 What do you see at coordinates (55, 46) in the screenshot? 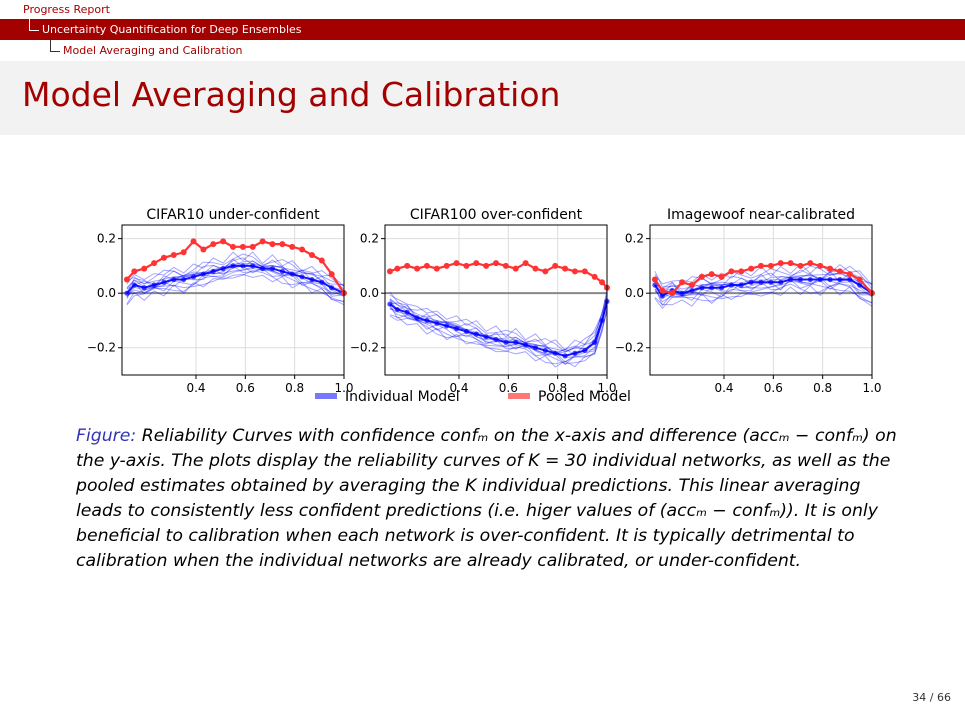
I see `tree-connector-icon` at bounding box center [55, 46].